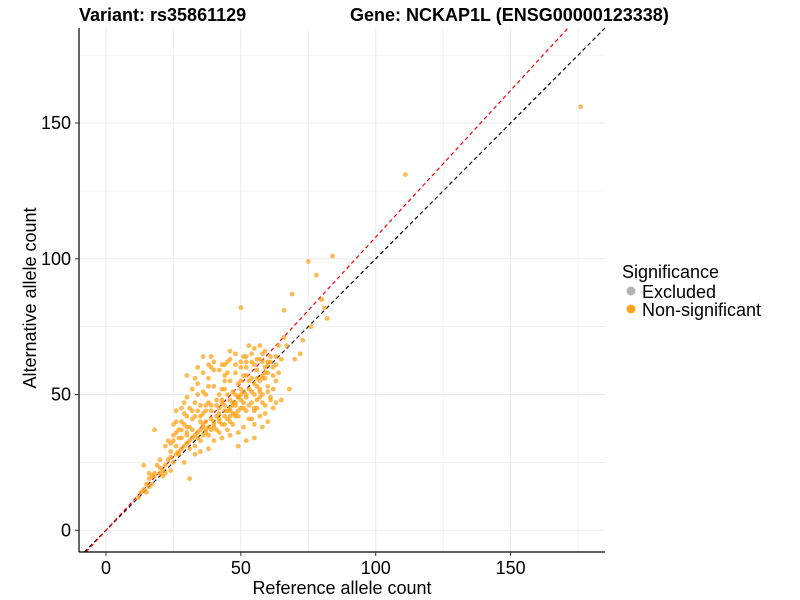 This screenshot has width=800, height=600. Describe the element at coordinates (376, 568) in the screenshot. I see `x-tick-label: 100` at that location.